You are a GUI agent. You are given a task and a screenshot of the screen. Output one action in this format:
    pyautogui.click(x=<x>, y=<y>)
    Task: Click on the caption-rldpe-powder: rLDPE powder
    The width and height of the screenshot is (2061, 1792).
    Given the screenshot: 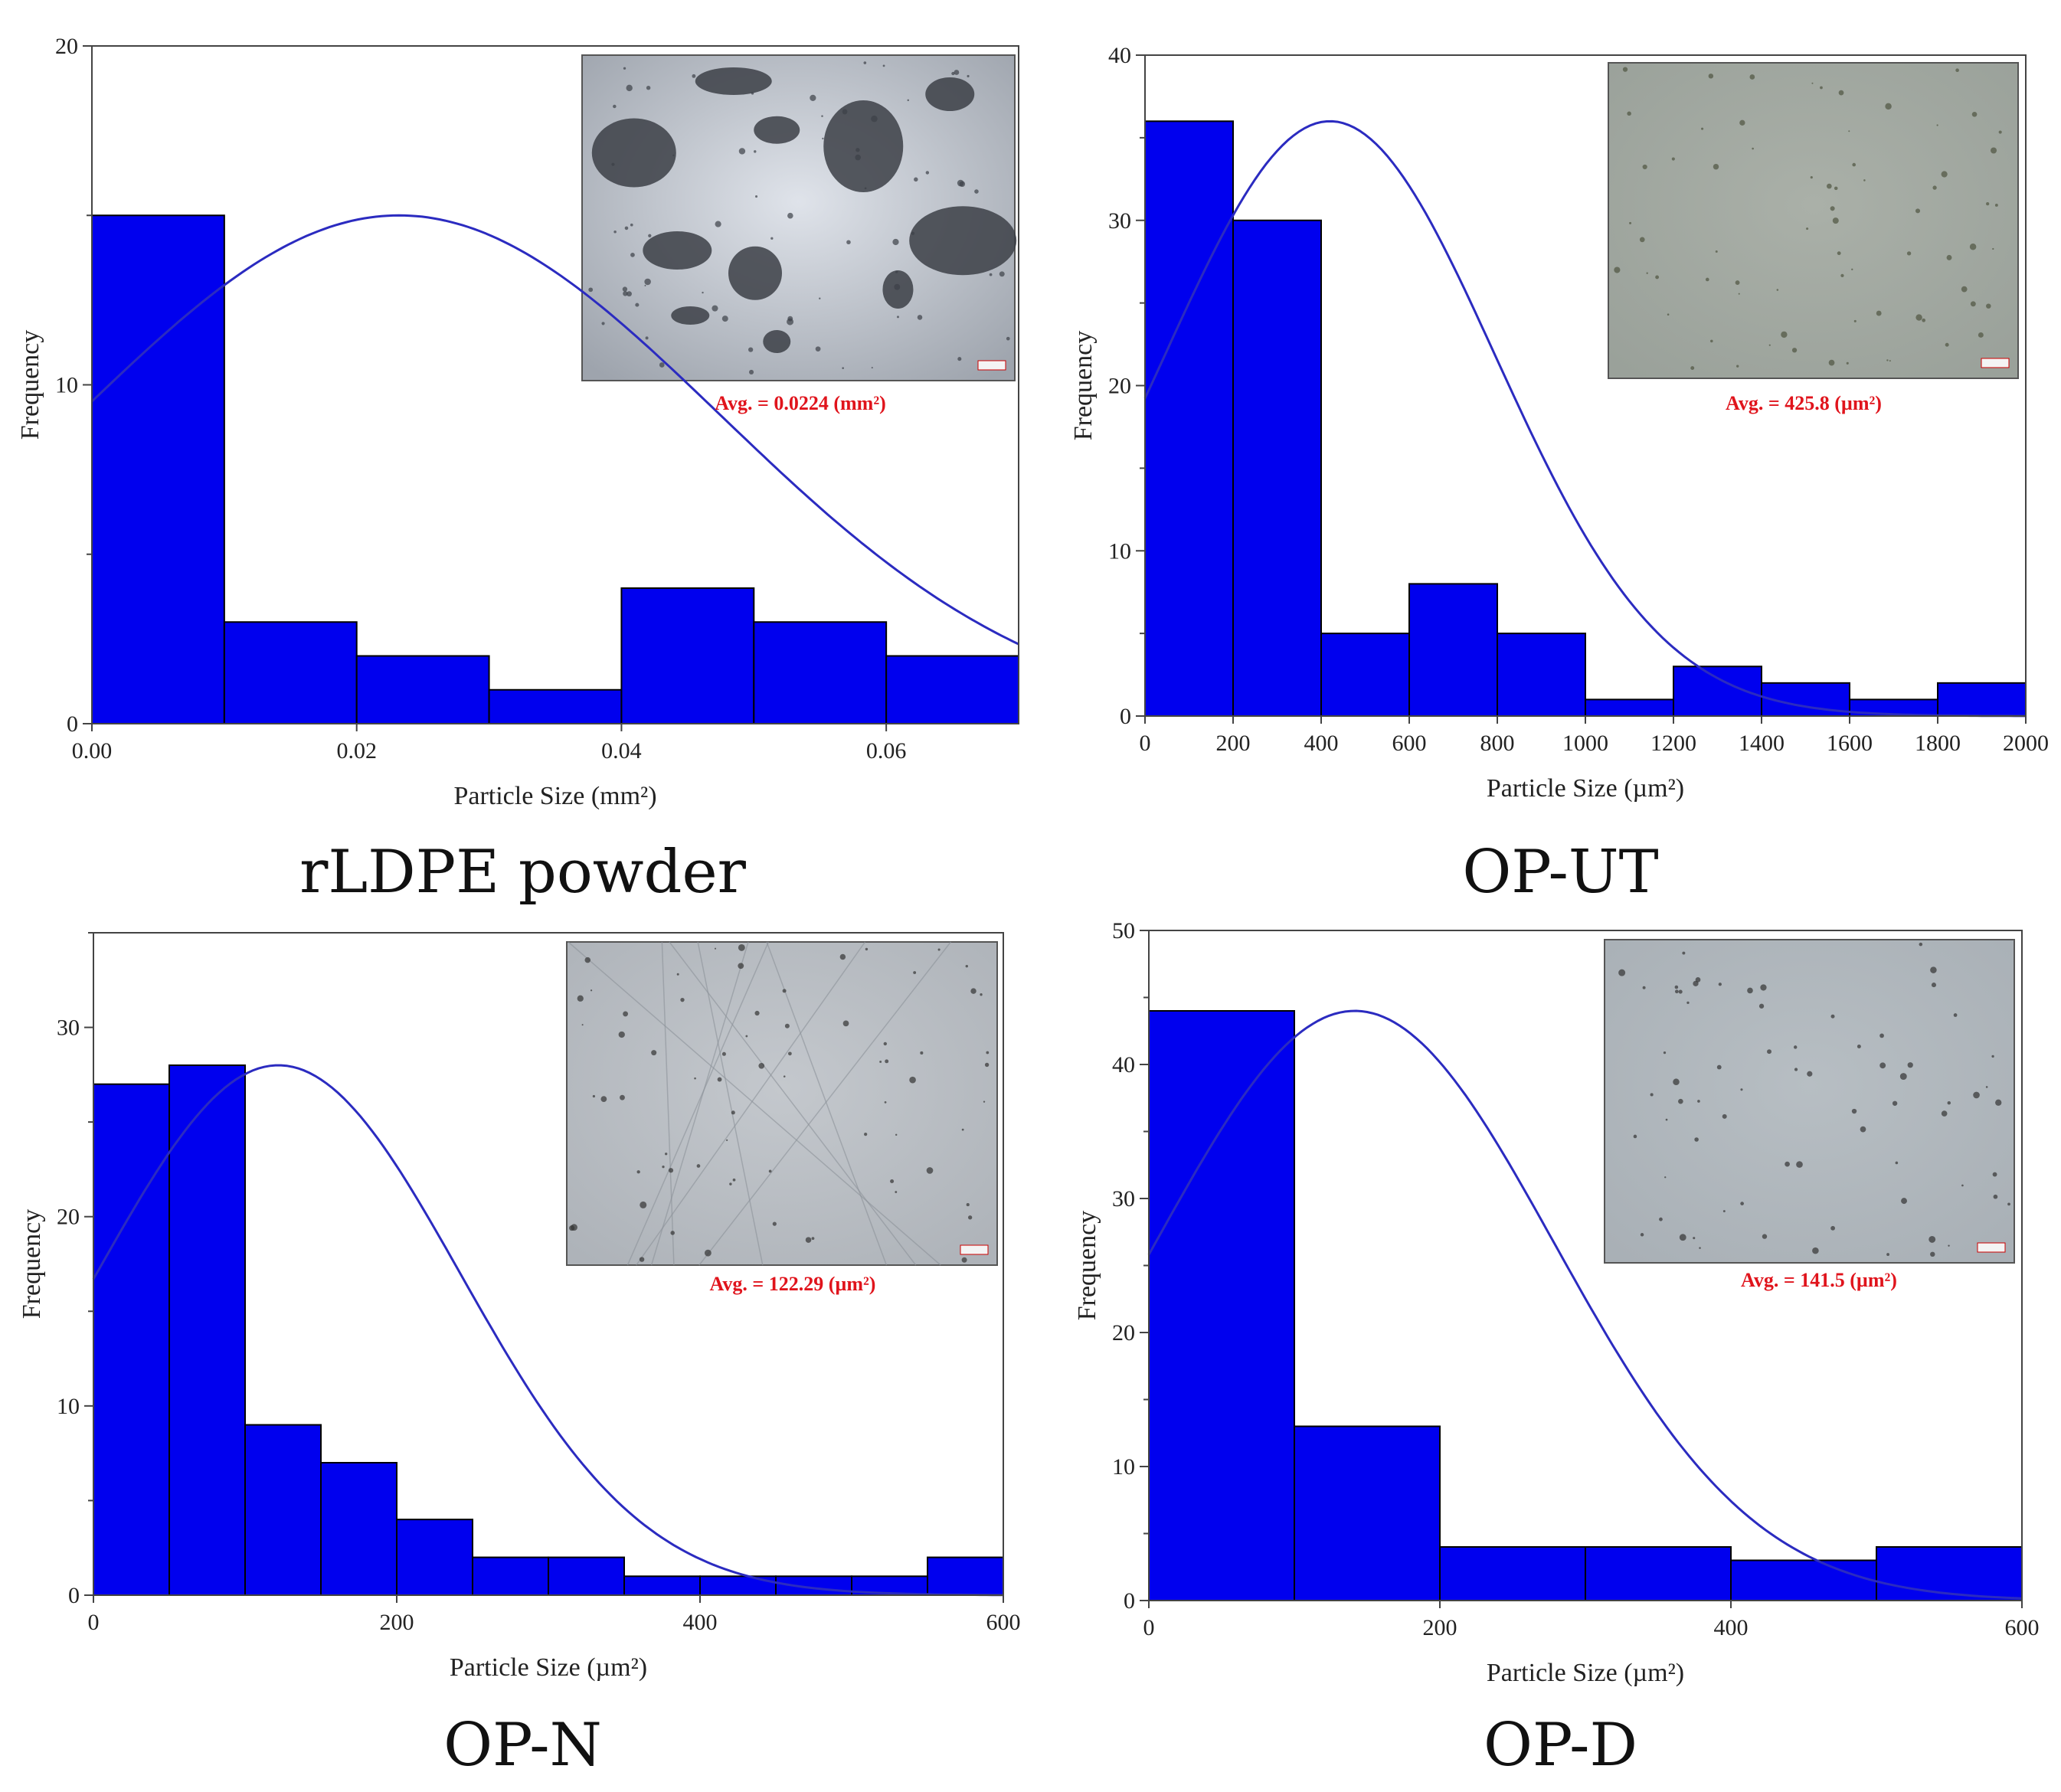 What is the action you would take?
    pyautogui.click(x=522, y=872)
    